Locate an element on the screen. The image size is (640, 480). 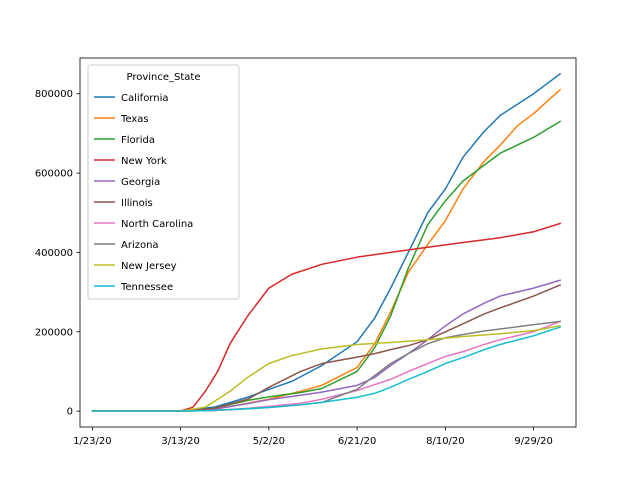
legend-label: Florida is located at coordinates (138, 140).